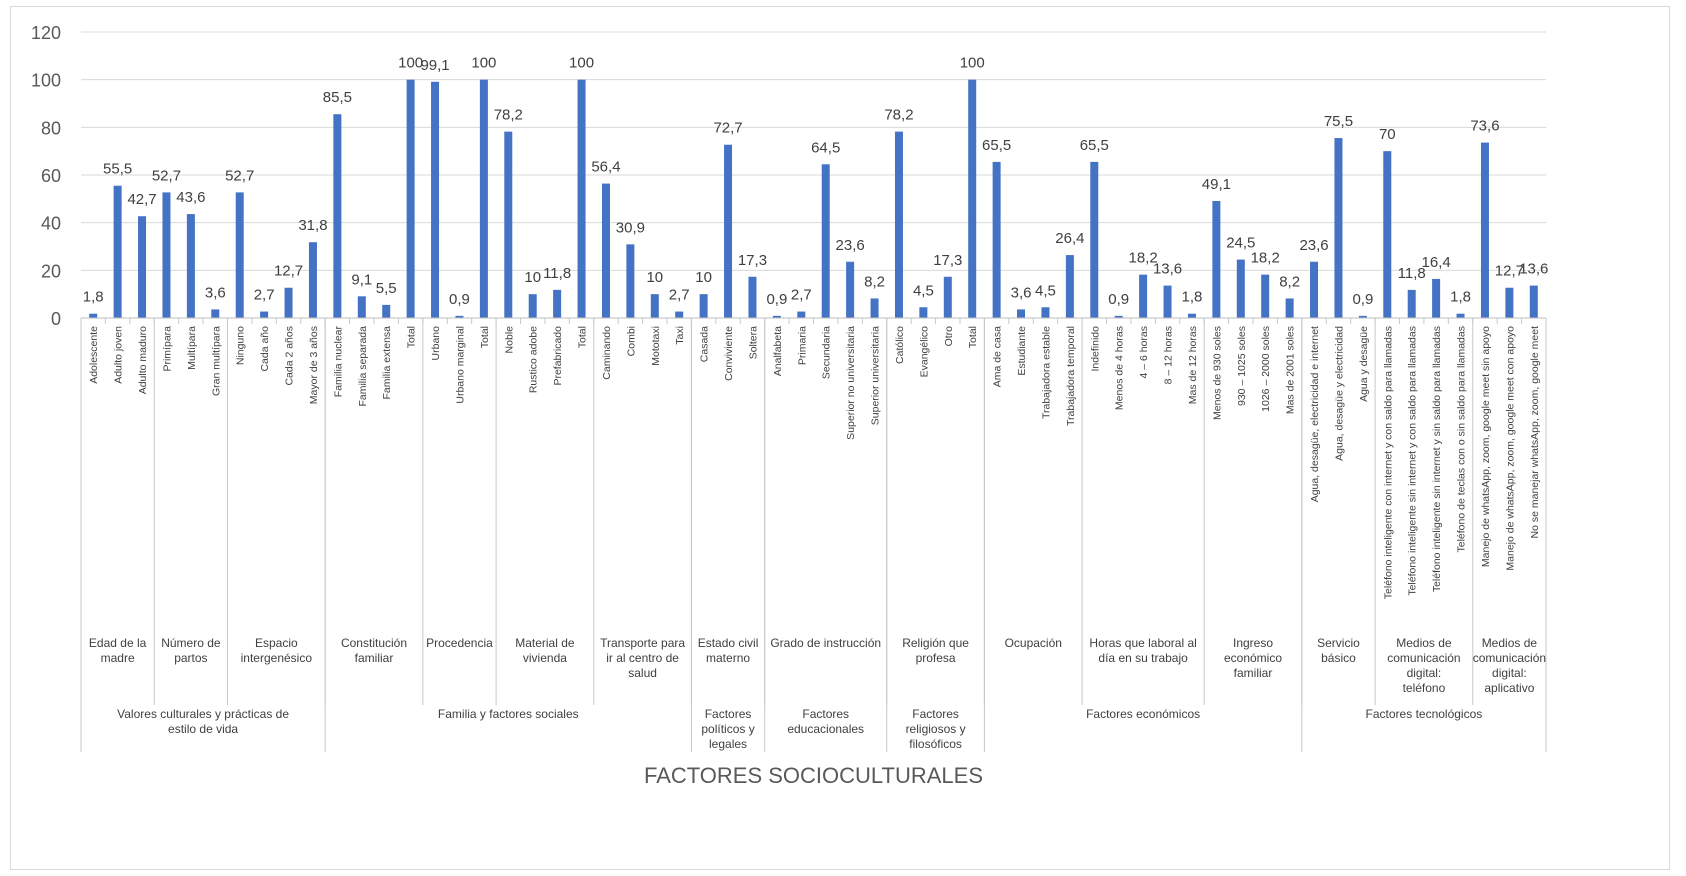 The width and height of the screenshot is (1686, 876). Describe the element at coordinates (118, 658) in the screenshot. I see `group-label: madre` at that location.